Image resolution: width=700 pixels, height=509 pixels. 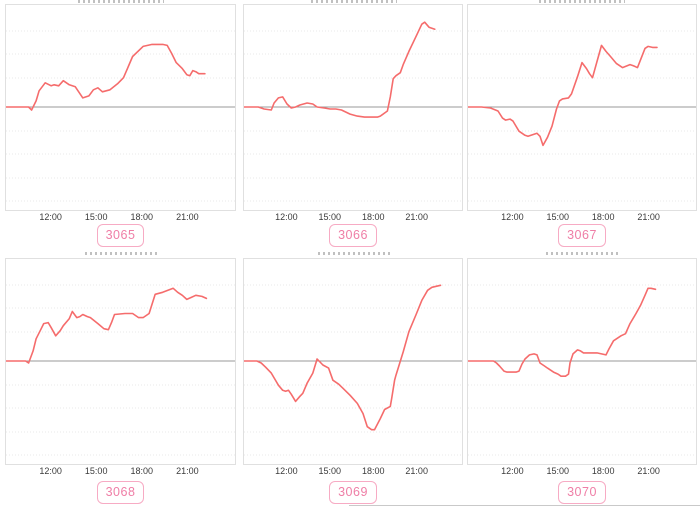 I want to click on badge-row: 3067, so click(x=582, y=236).